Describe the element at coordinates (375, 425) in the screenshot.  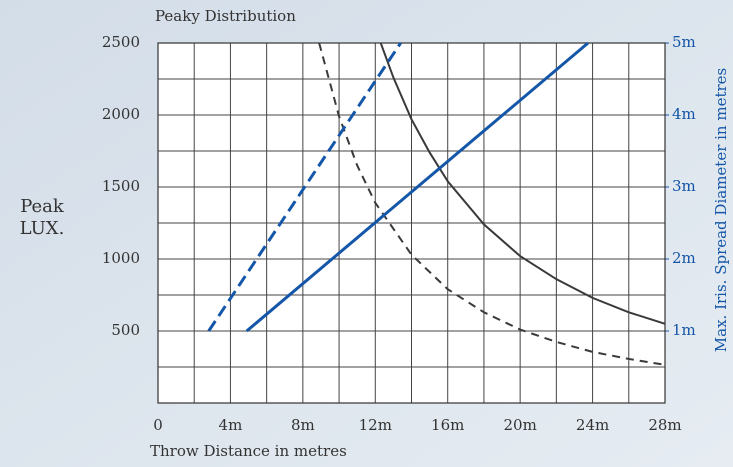
I see `x-tick-label: 12m` at that location.